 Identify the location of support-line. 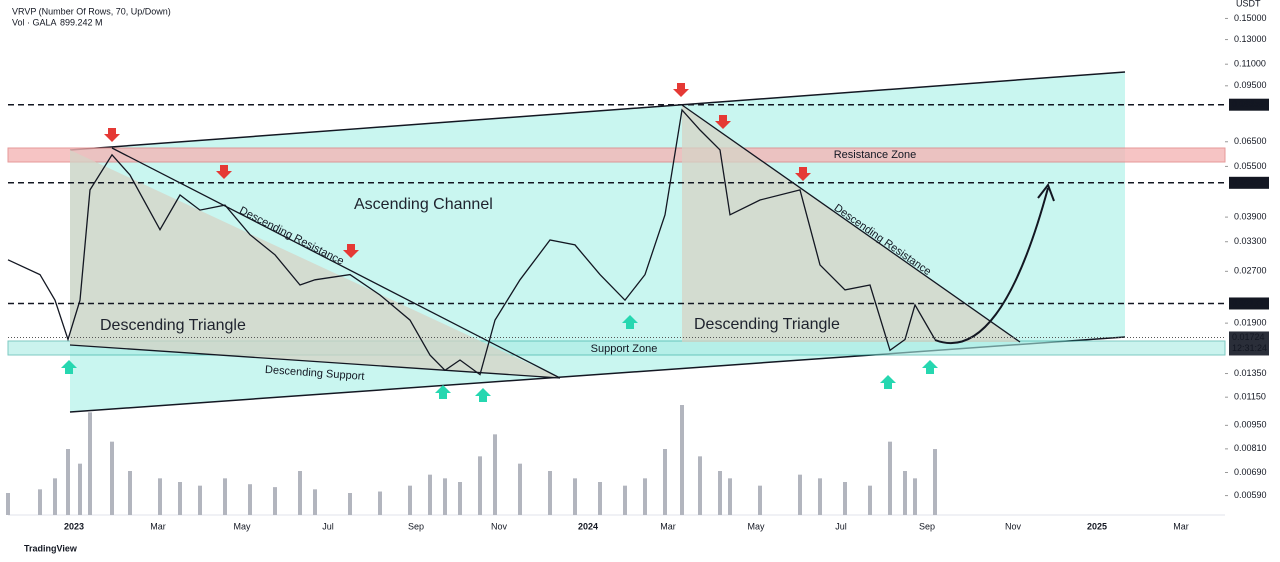
(315, 361).